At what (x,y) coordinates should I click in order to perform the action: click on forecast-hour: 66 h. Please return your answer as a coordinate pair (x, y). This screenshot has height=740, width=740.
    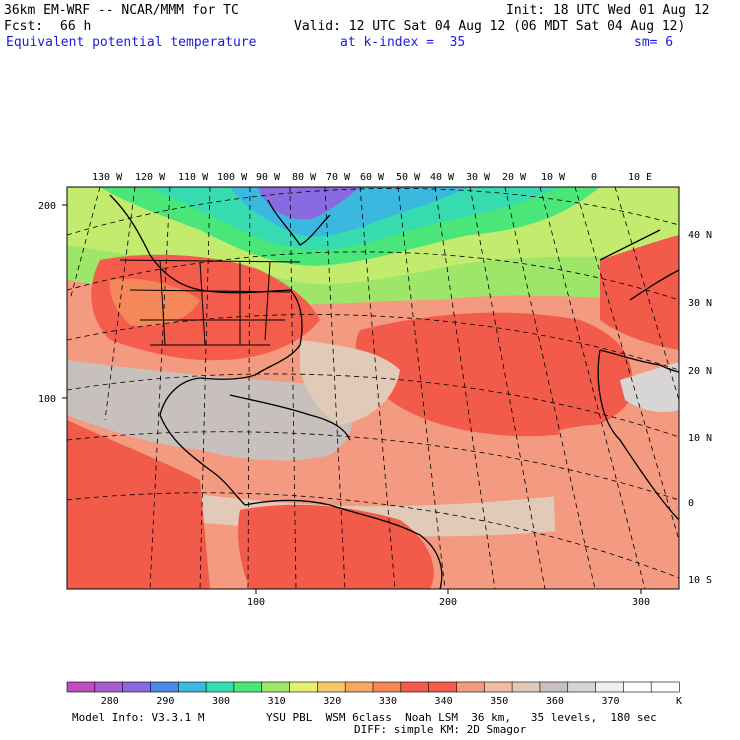
    Looking at the image, I should click on (76, 26).